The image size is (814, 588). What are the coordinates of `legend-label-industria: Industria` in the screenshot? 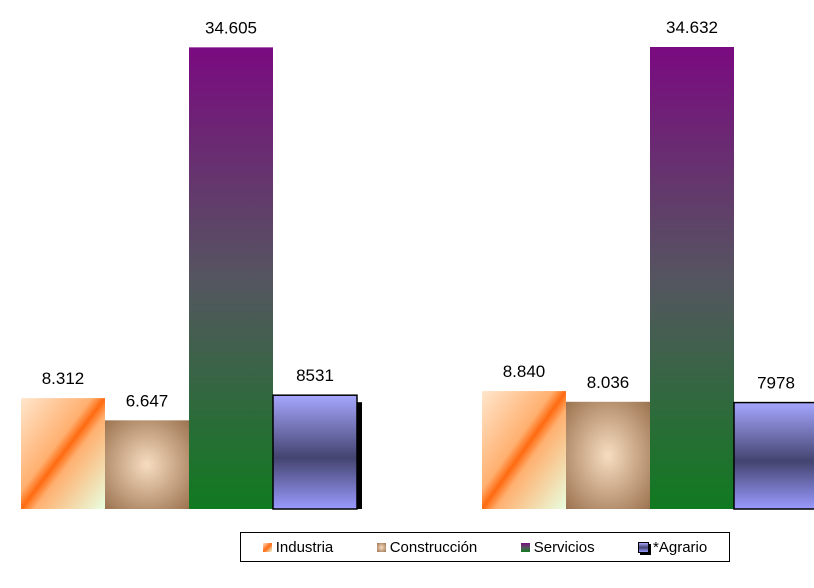 It's located at (304, 547).